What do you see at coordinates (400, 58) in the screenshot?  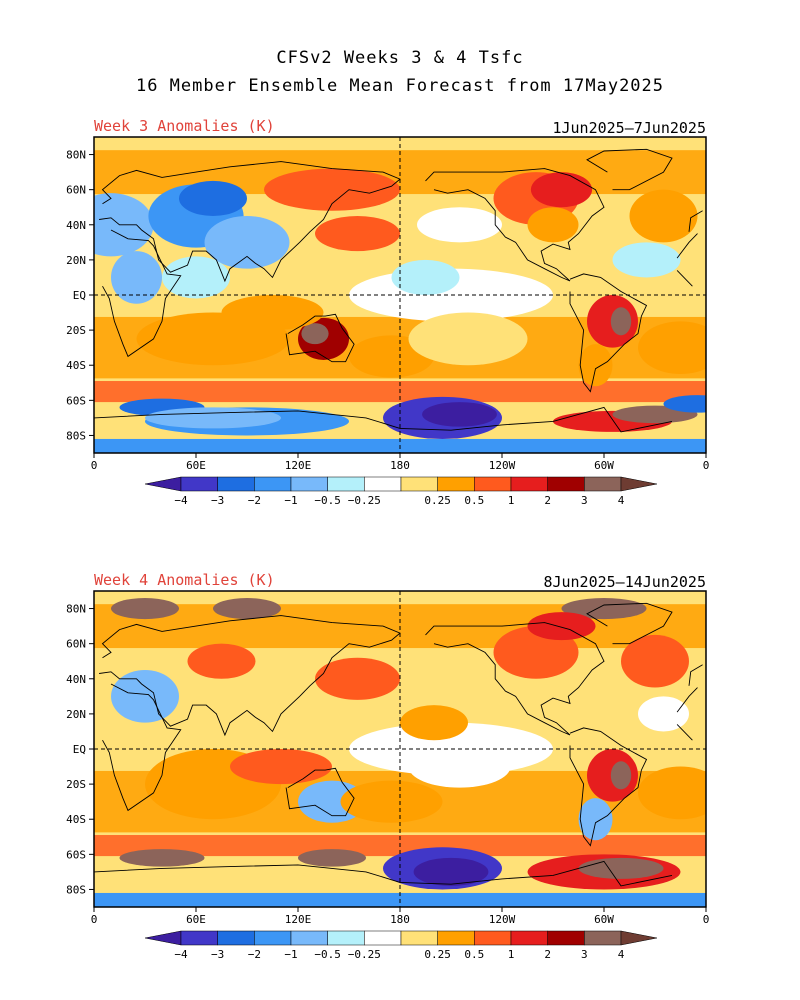 I see `chart-title: CFSv2 Weeks 3 & 4 Tsfc` at bounding box center [400, 58].